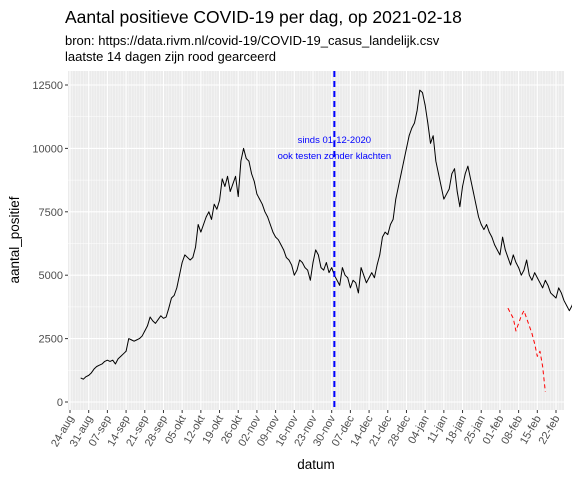  What do you see at coordinates (51, 276) in the screenshot?
I see `y-tick-label: 5000` at bounding box center [51, 276].